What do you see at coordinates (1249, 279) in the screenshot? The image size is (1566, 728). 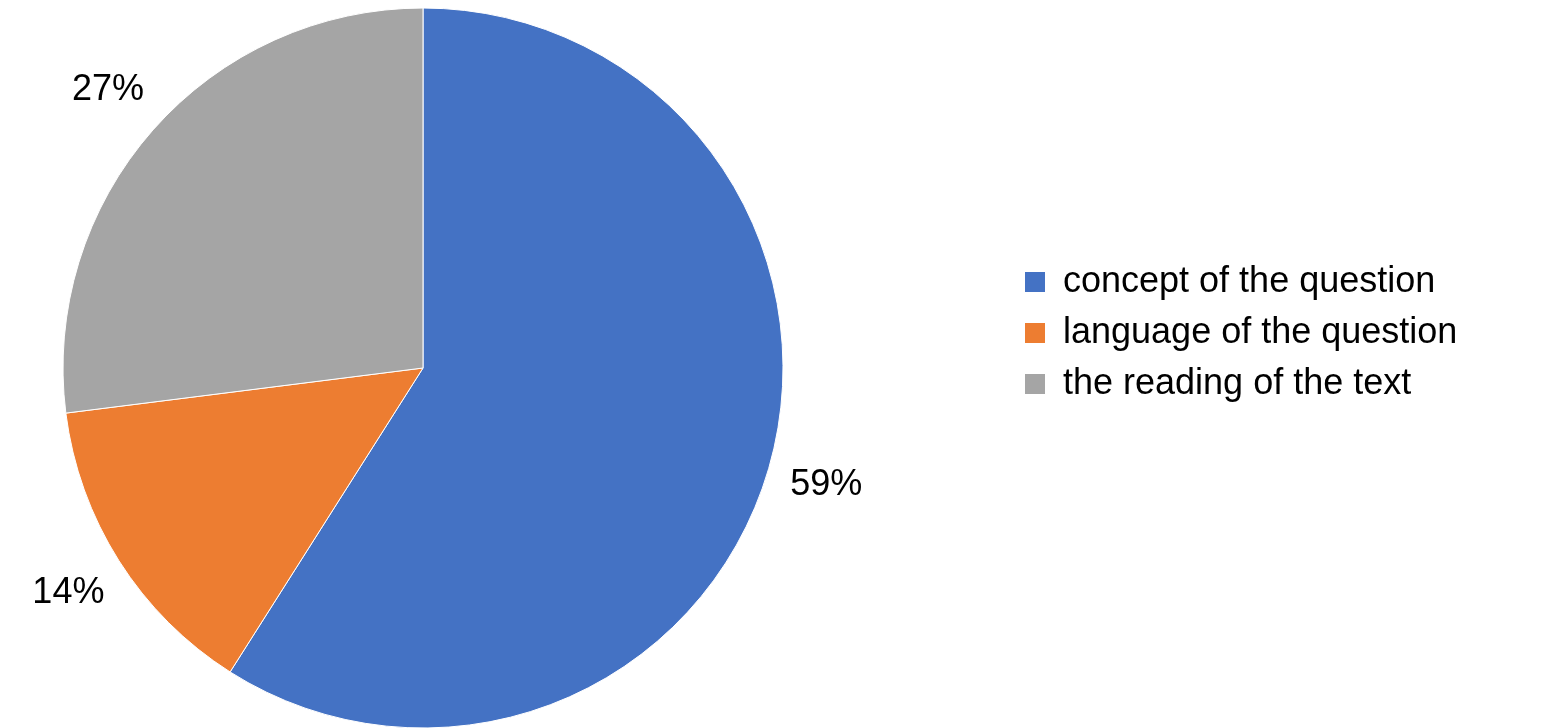 I see `legend-label: concept of the question` at bounding box center [1249, 279].